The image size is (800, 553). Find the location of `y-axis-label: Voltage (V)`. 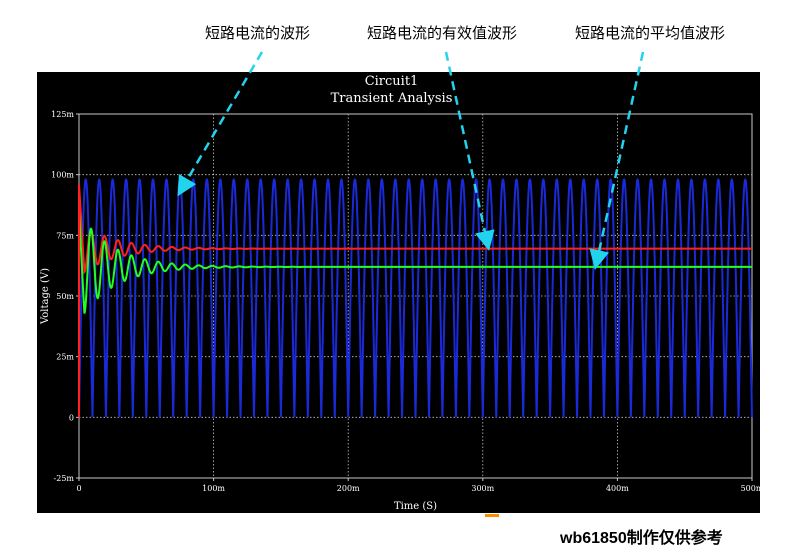

y-axis-label: Voltage (V) is located at coordinates (45, 296).